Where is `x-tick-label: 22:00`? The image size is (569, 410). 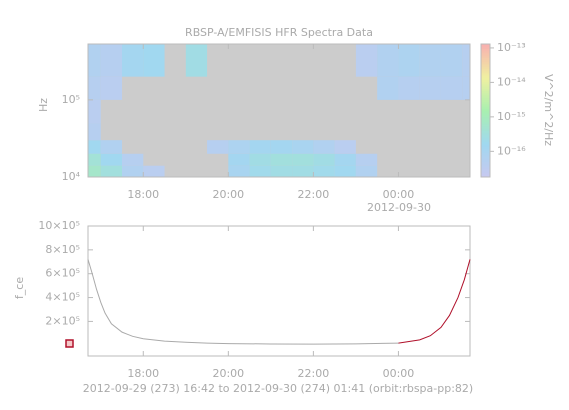 x-tick-label: 22:00 is located at coordinates (314, 373).